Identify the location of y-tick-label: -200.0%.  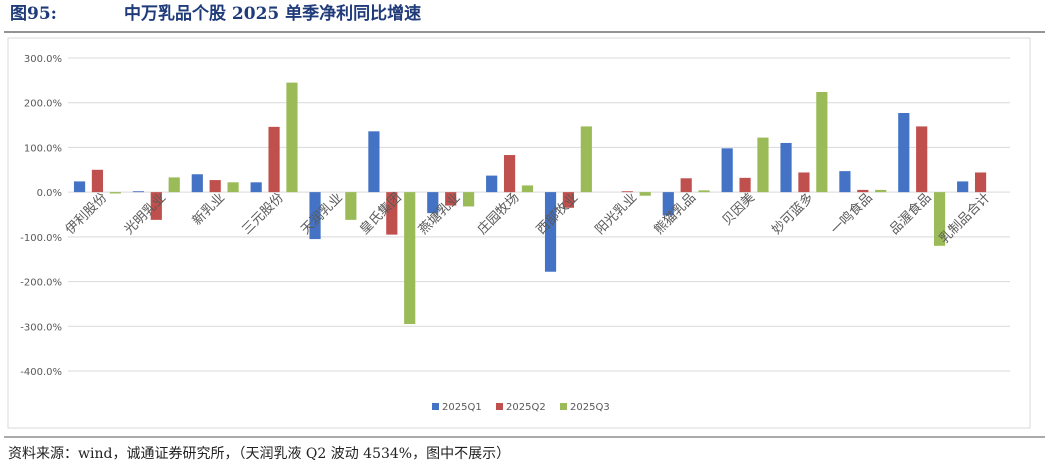
(41, 283).